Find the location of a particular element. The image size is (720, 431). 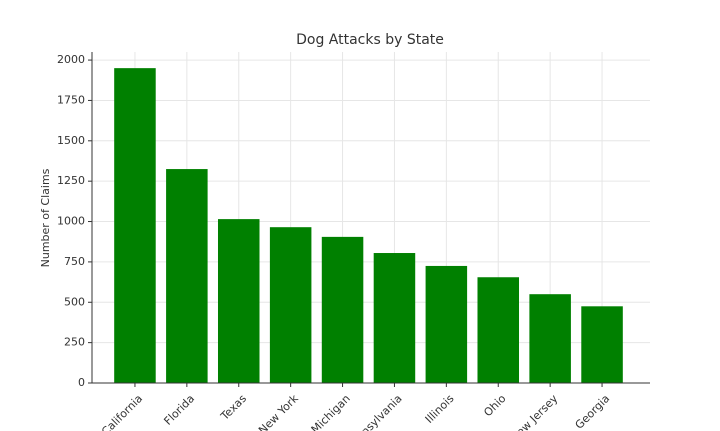

y-tick-label: 750 is located at coordinates (74, 261).